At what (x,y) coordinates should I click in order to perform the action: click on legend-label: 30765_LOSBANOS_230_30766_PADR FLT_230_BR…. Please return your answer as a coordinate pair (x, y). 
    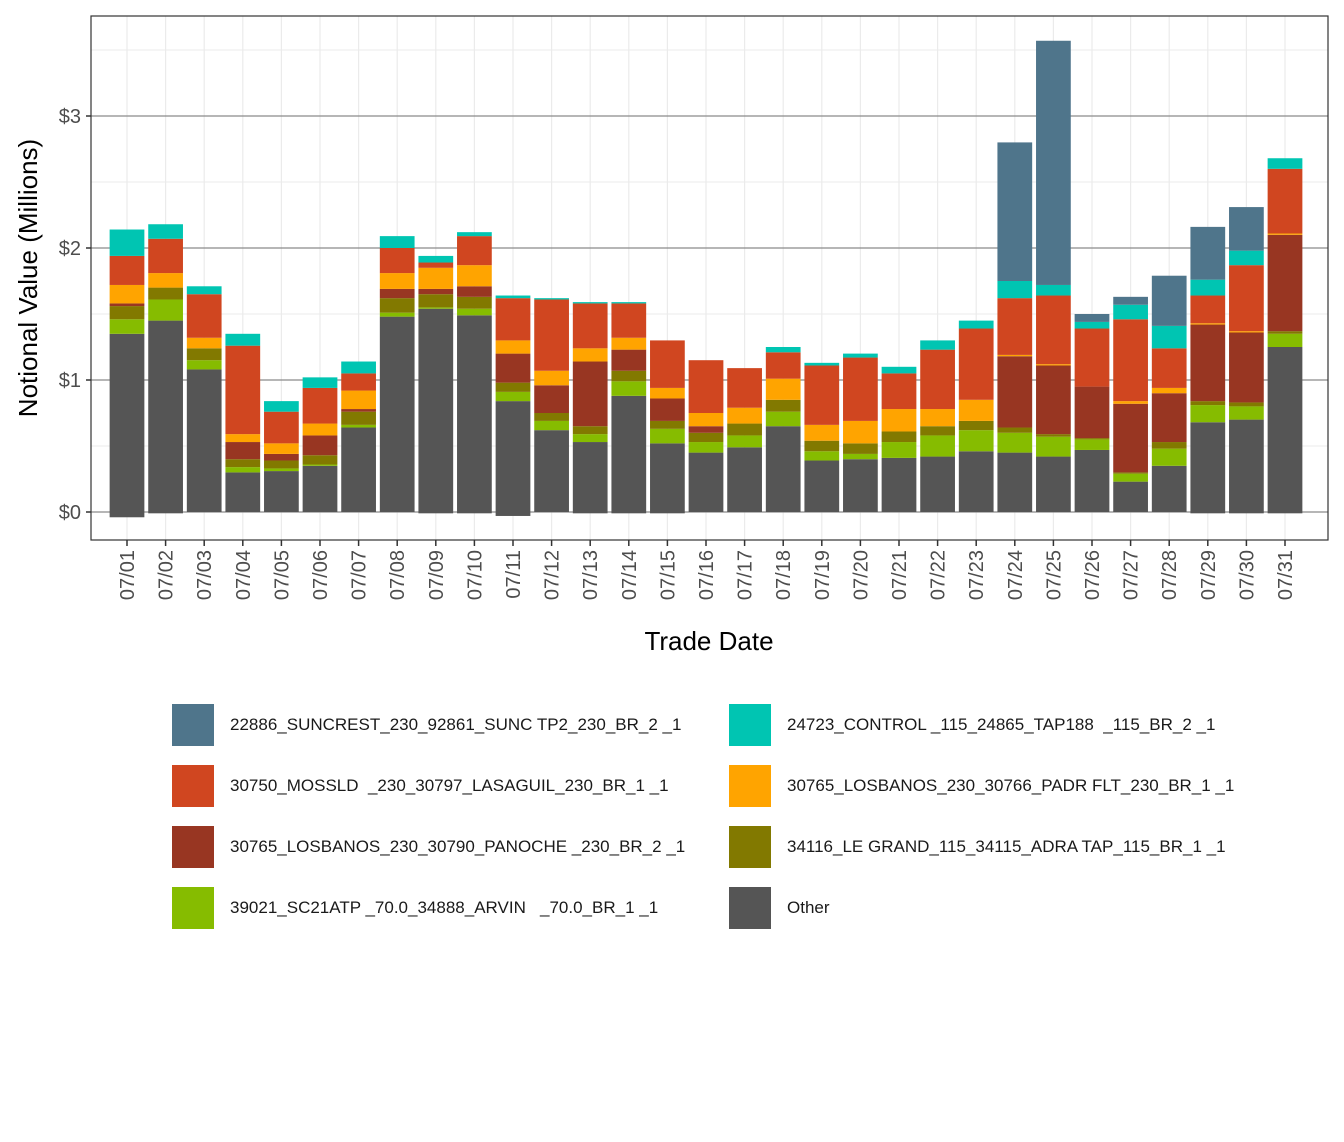
    Looking at the image, I should click on (1011, 785).